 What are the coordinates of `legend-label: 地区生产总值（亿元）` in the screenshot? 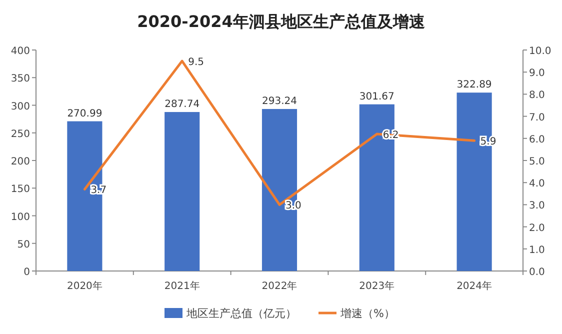 It's located at (241, 313).